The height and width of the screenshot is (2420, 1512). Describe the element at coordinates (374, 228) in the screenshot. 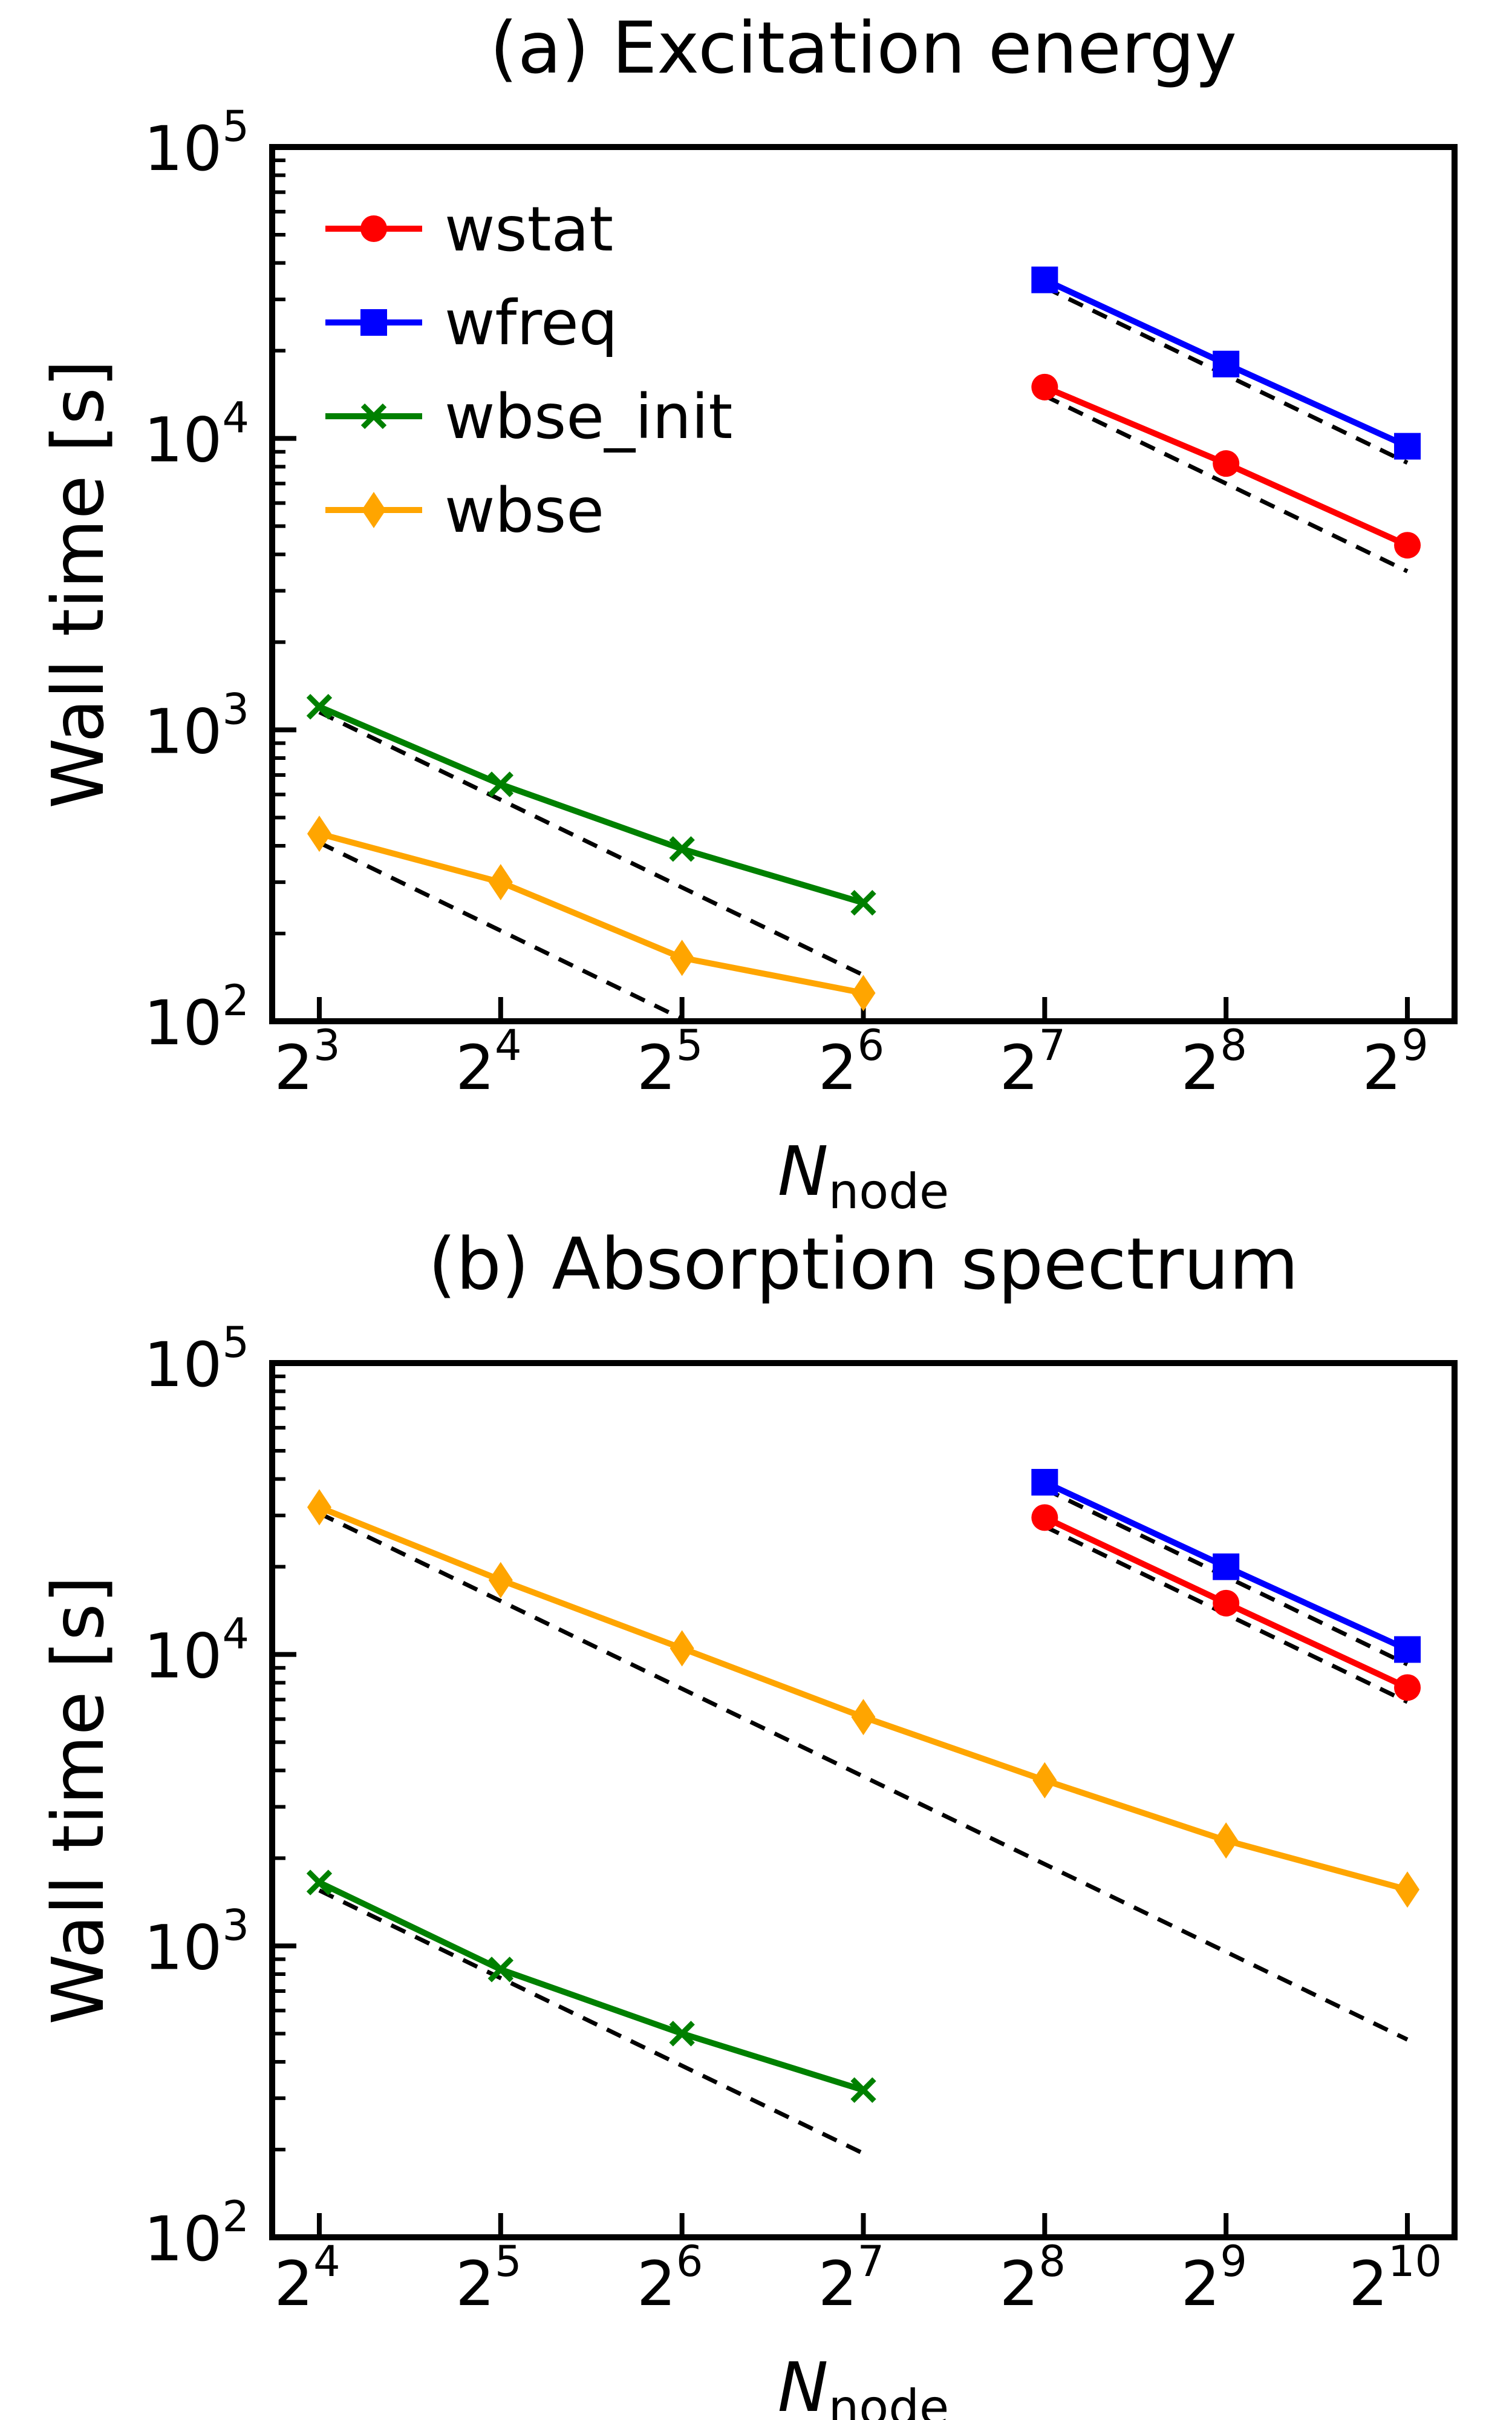

I see `legend-marker-wstat` at that location.